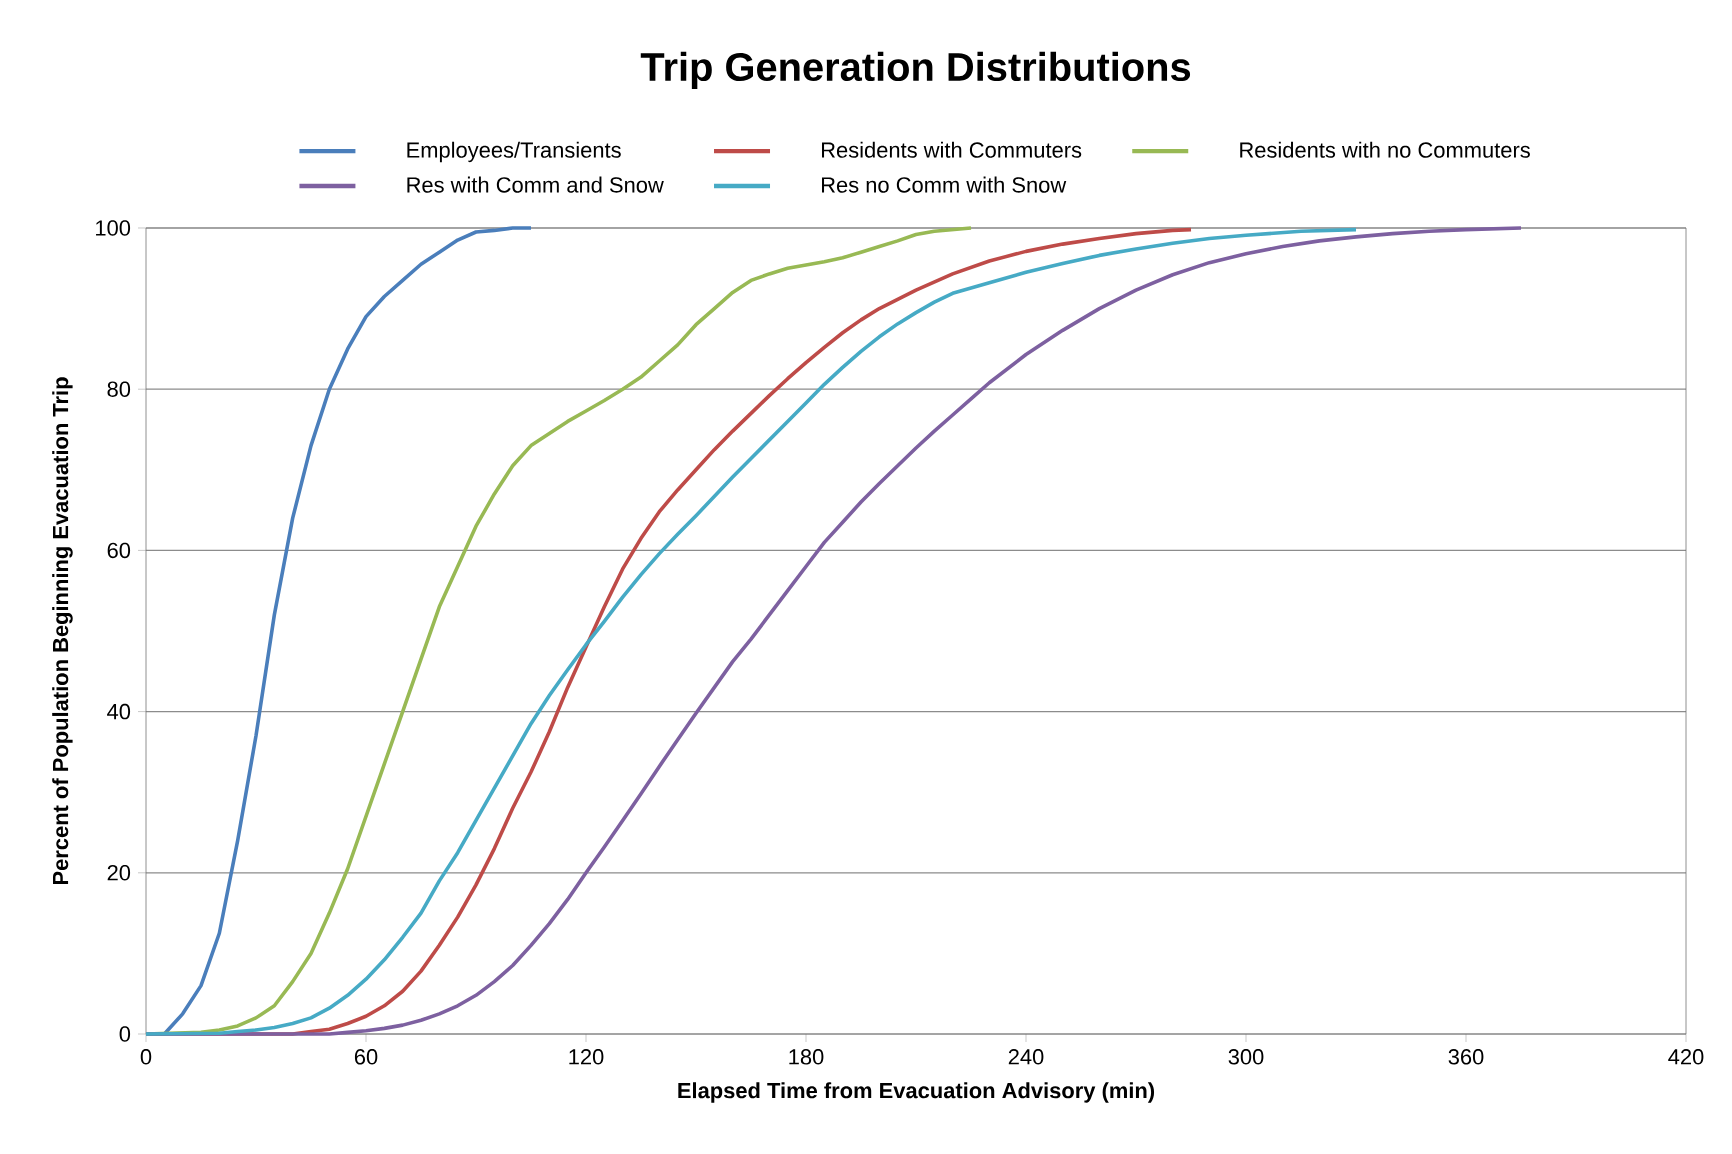 This screenshot has width=1732, height=1154. I want to click on x-tick-label: 240, so click(1026, 1057).